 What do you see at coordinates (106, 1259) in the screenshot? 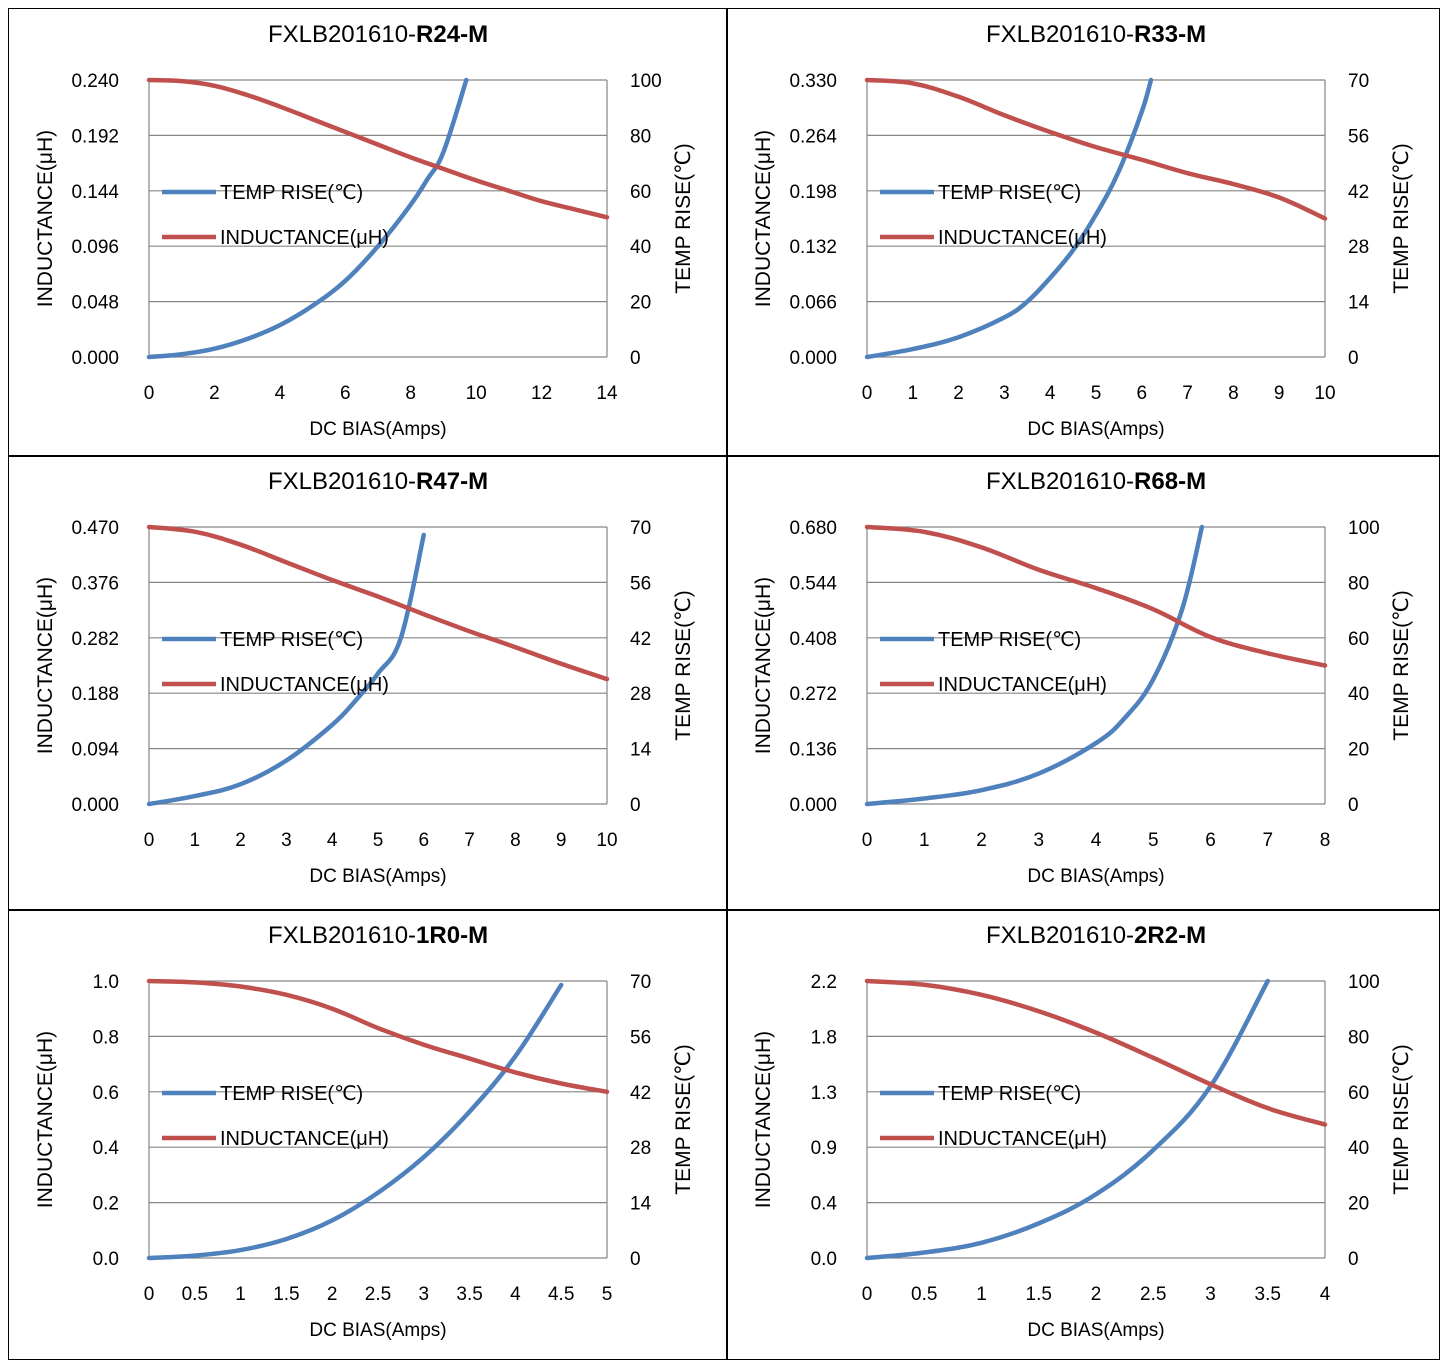
I see `y-tick-label: 0.0` at bounding box center [106, 1259].